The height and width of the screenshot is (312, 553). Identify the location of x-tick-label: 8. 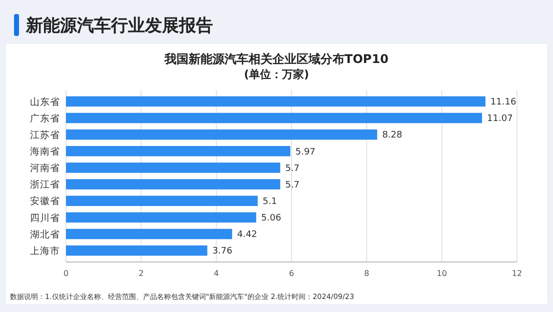
(367, 273).